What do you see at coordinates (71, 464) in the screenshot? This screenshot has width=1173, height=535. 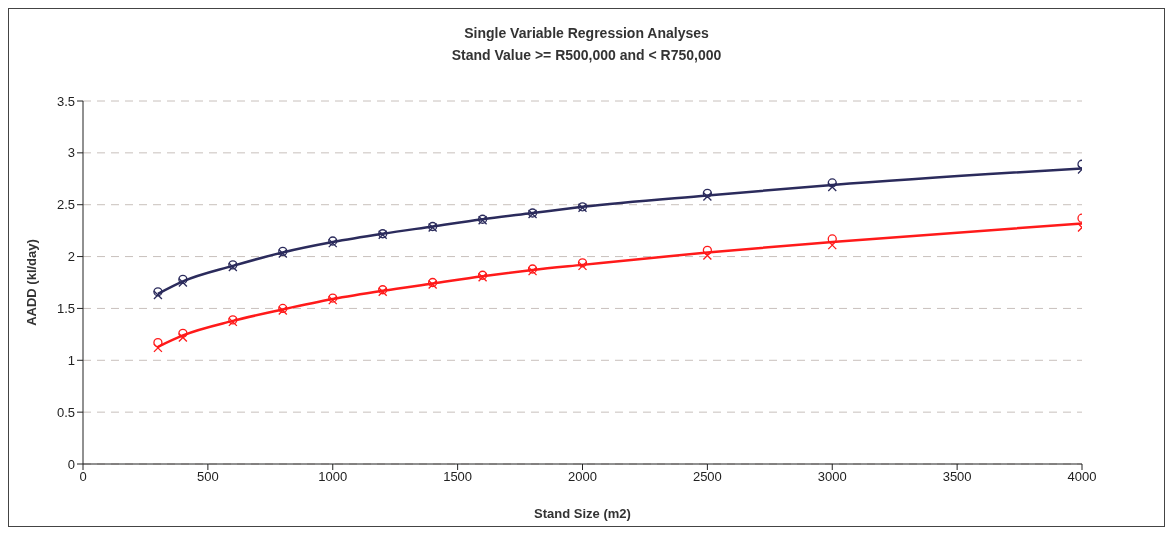 I see `y-tick-label: 0` at bounding box center [71, 464].